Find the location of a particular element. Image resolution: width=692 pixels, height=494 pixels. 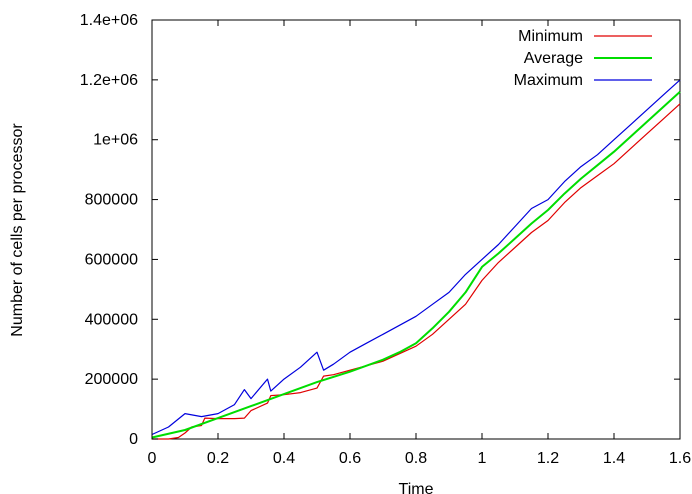

legend-label: Maximum is located at coordinates (548, 80).